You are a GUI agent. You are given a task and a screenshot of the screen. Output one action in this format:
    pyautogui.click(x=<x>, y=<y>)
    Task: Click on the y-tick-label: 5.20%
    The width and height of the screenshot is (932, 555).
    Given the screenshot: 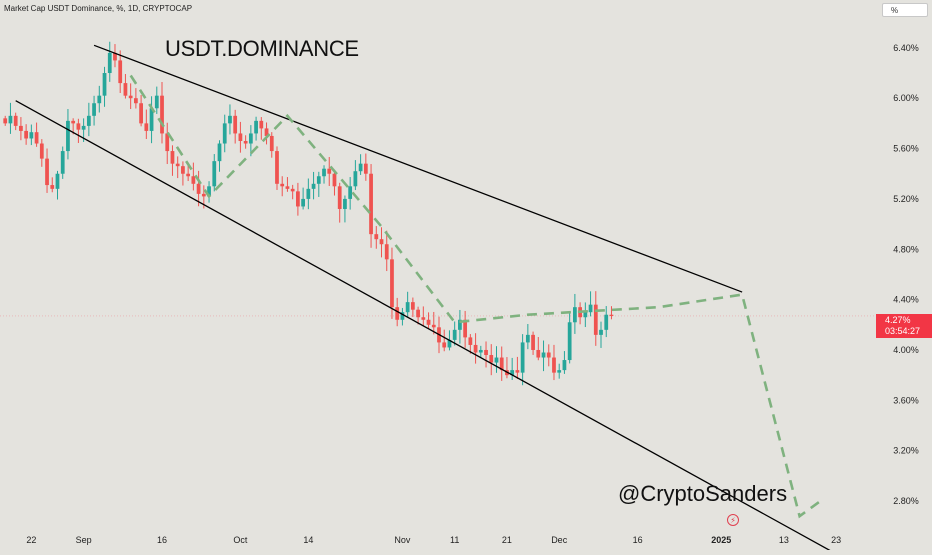 What is the action you would take?
    pyautogui.click(x=906, y=199)
    